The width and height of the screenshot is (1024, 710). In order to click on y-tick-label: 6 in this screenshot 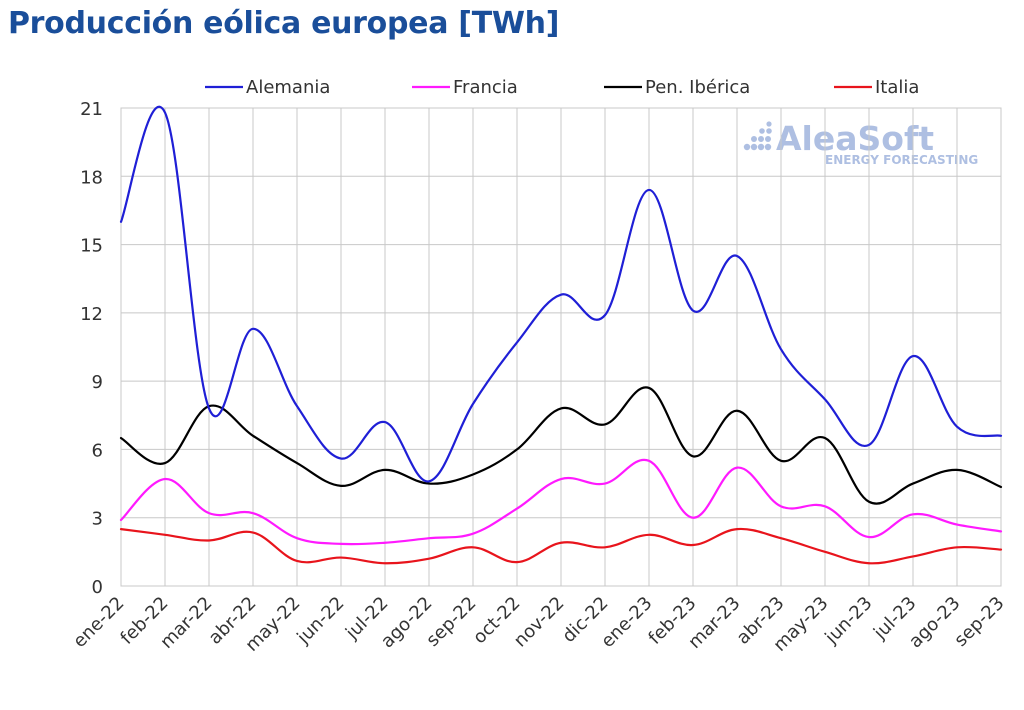, I will do `click(97, 450)`.